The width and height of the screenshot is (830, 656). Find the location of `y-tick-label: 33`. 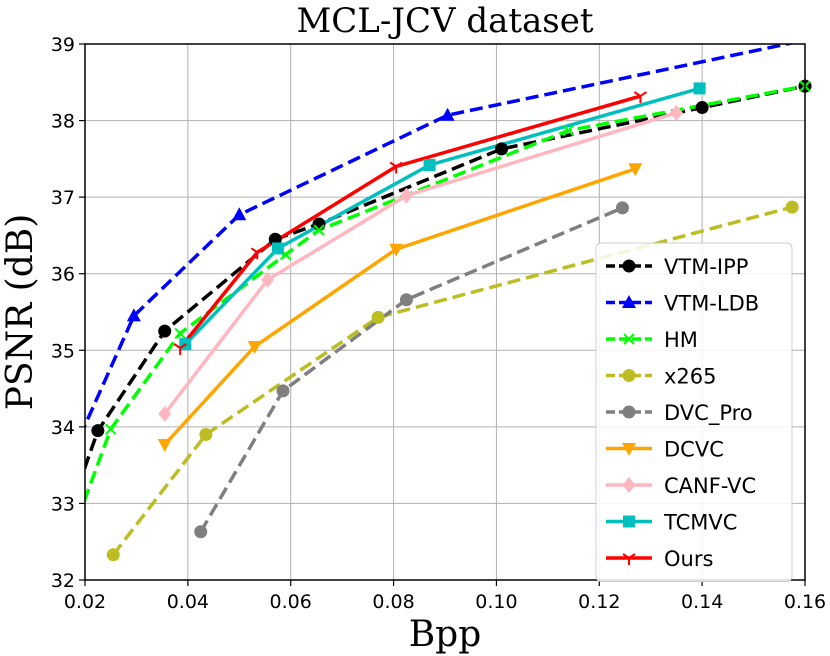

y-tick-label: 33 is located at coordinates (63, 504).